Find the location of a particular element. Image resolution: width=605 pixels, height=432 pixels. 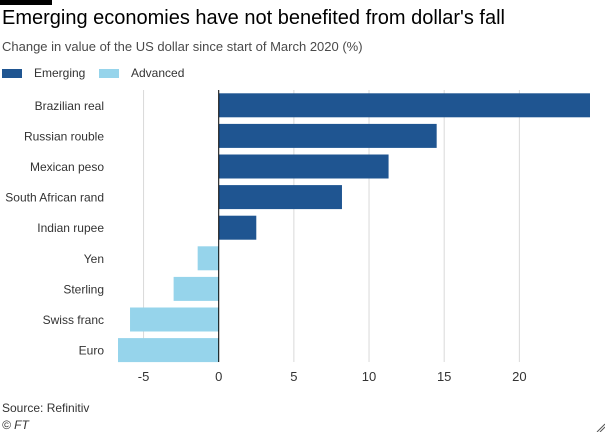

legend-swatch-emerging is located at coordinates (12, 73).